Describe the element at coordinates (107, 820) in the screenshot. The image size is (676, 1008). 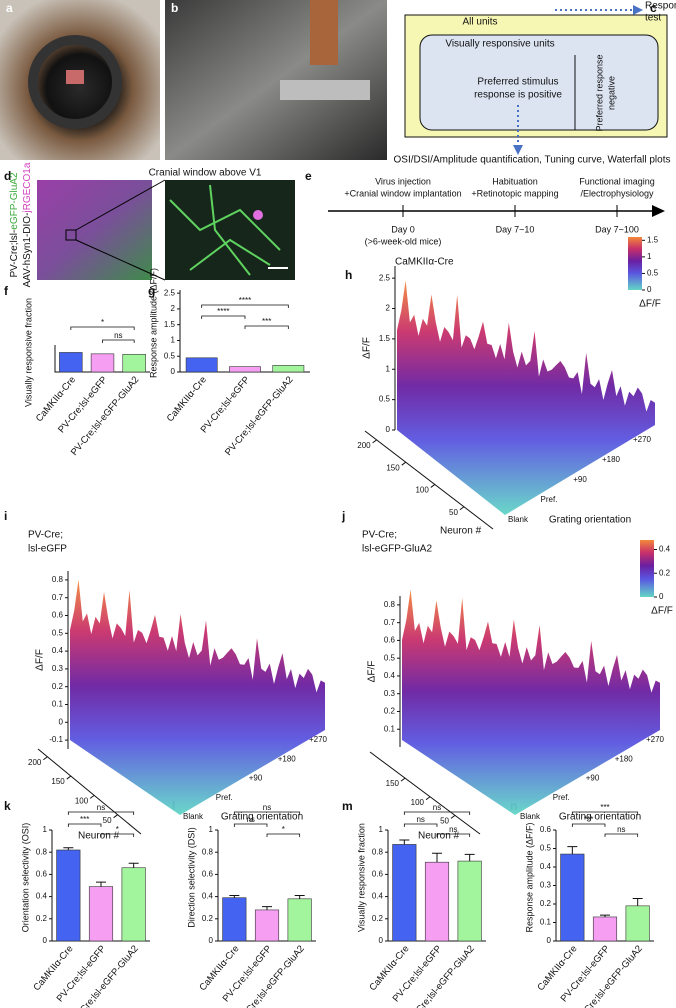
I see `neuron-tick-label: 50` at that location.